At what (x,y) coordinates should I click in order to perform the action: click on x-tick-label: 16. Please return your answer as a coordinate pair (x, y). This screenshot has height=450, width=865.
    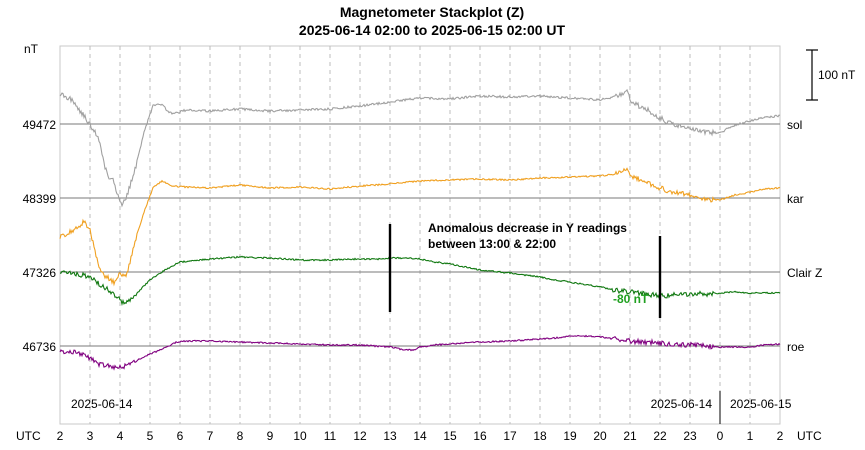
    Looking at the image, I should click on (480, 436).